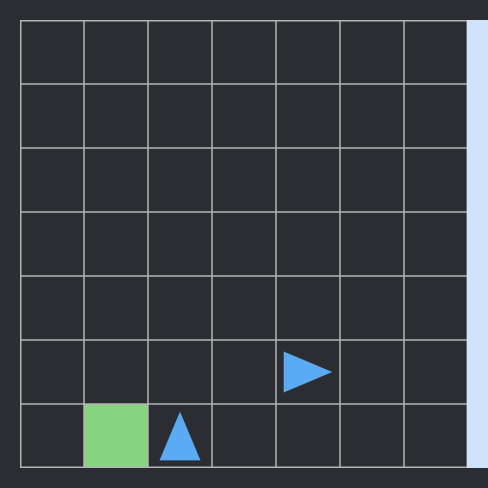 The height and width of the screenshot is (488, 488). Describe the element at coordinates (244, 372) in the screenshot. I see `grid-cell-r5-c3` at that location.